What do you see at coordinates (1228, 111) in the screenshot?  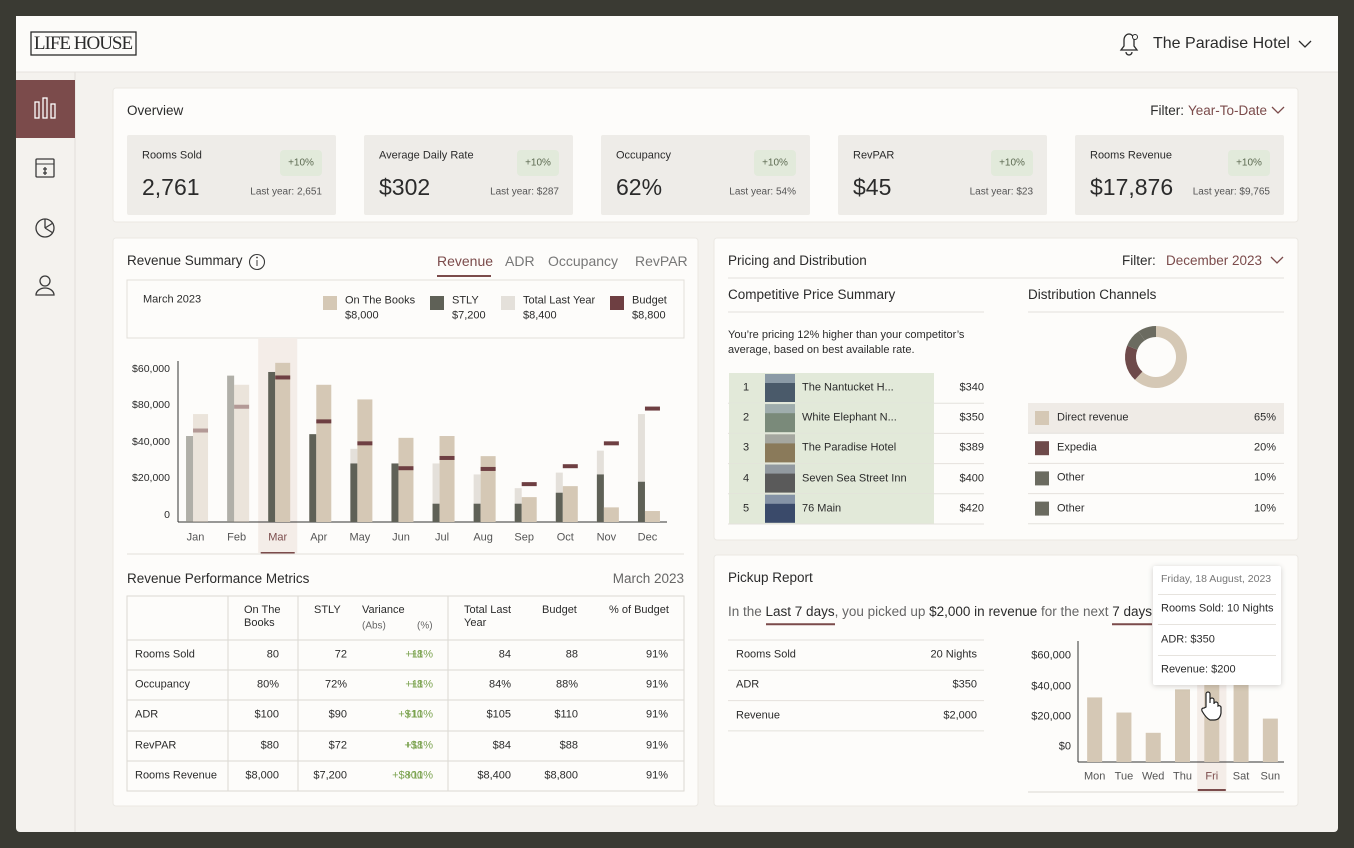 I see `filter-value: Year-To-Date` at bounding box center [1228, 111].